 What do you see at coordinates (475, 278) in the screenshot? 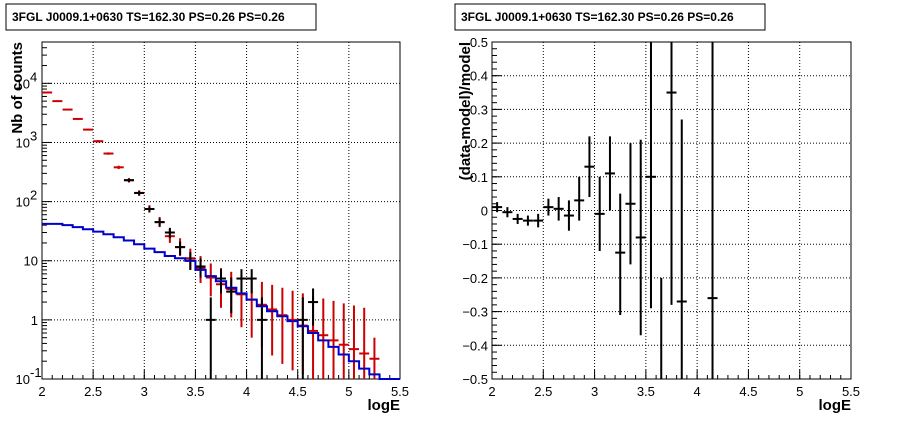
I see `y-tick-label: −0.2` at bounding box center [475, 278].